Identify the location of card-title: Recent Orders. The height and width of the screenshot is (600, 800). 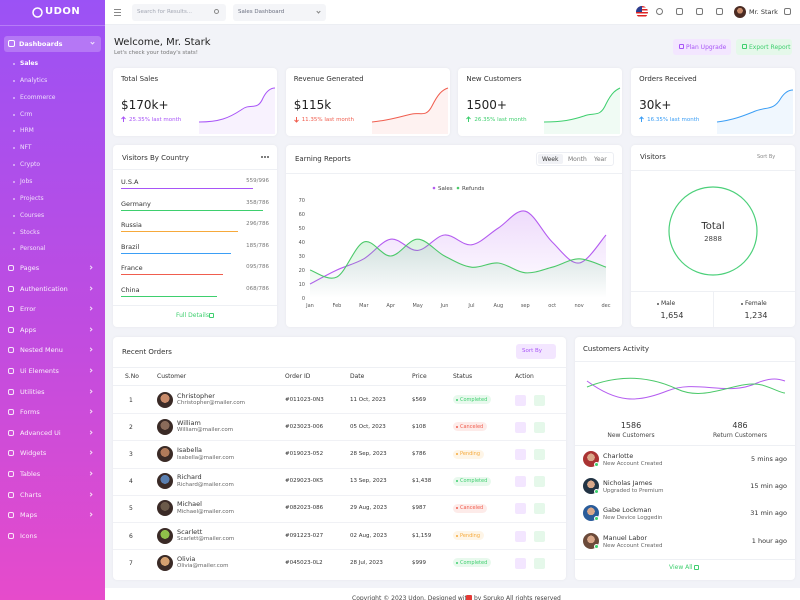
(147, 352).